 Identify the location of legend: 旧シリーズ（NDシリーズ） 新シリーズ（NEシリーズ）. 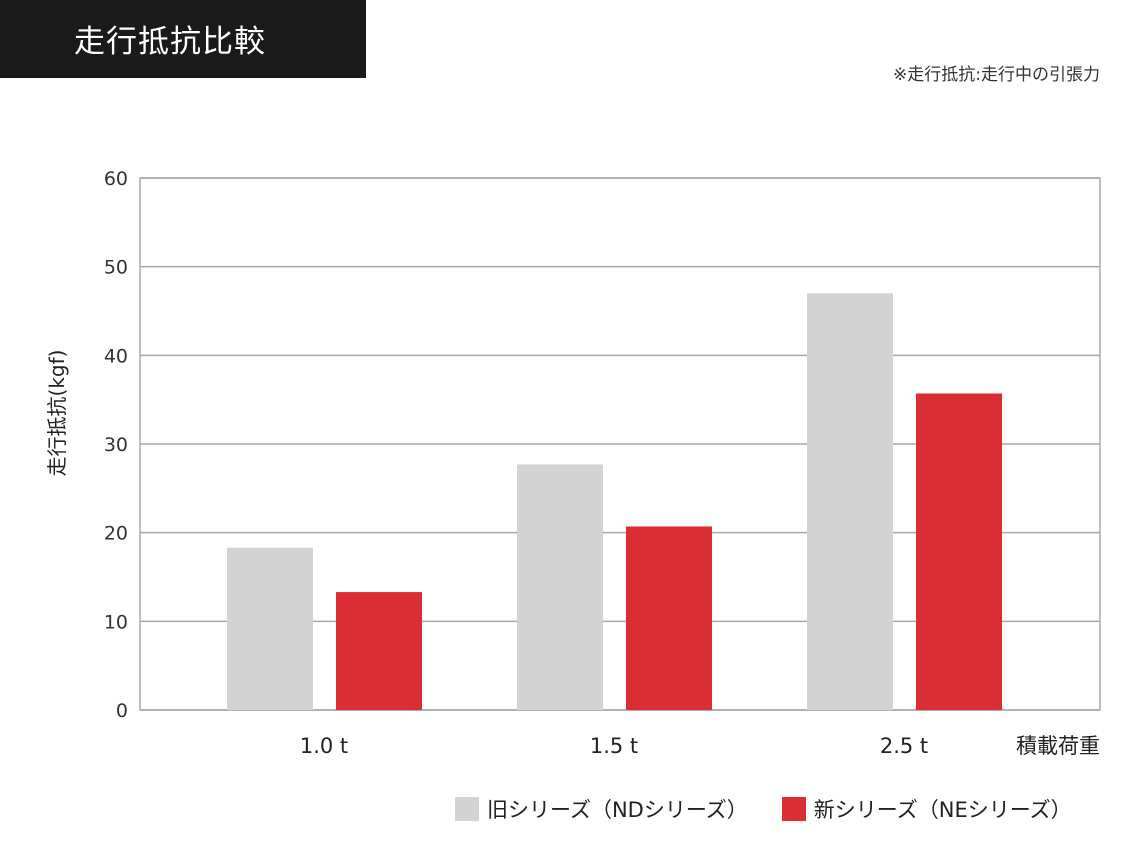
(763, 809).